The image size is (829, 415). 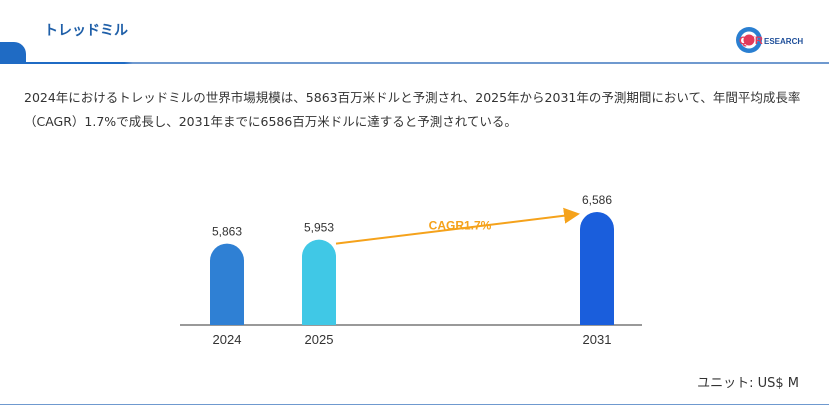 I want to click on logo-text-research: ESEARCH, so click(x=783, y=41).